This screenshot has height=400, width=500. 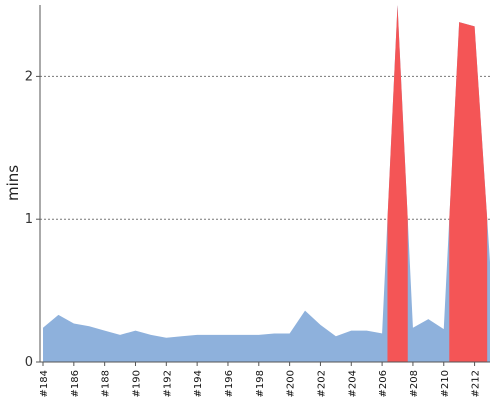 What do you see at coordinates (29, 76) in the screenshot?
I see `y-tick-label: 2` at bounding box center [29, 76].